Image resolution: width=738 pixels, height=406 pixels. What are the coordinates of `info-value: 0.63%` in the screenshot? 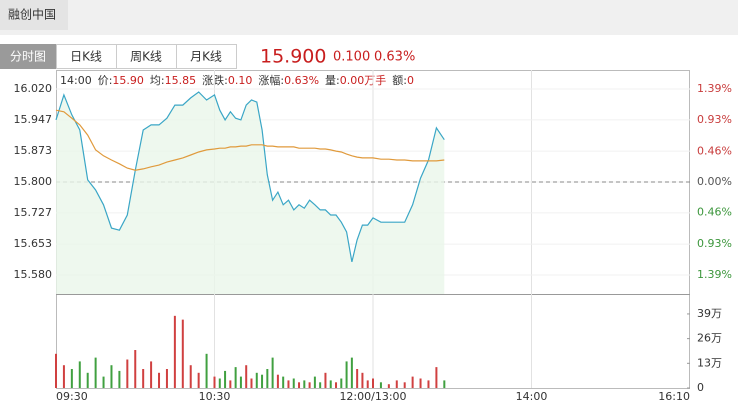 It's located at (301, 80).